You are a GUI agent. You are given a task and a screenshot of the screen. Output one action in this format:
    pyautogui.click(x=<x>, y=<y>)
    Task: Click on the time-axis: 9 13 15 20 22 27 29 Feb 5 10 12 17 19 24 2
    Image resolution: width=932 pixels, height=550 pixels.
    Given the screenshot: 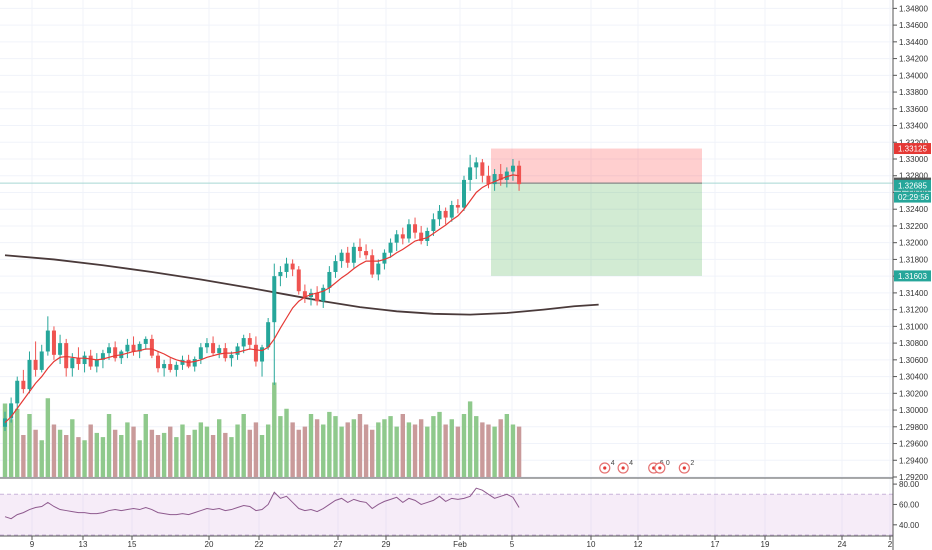 What is the action you would take?
    pyautogui.click(x=461, y=542)
    